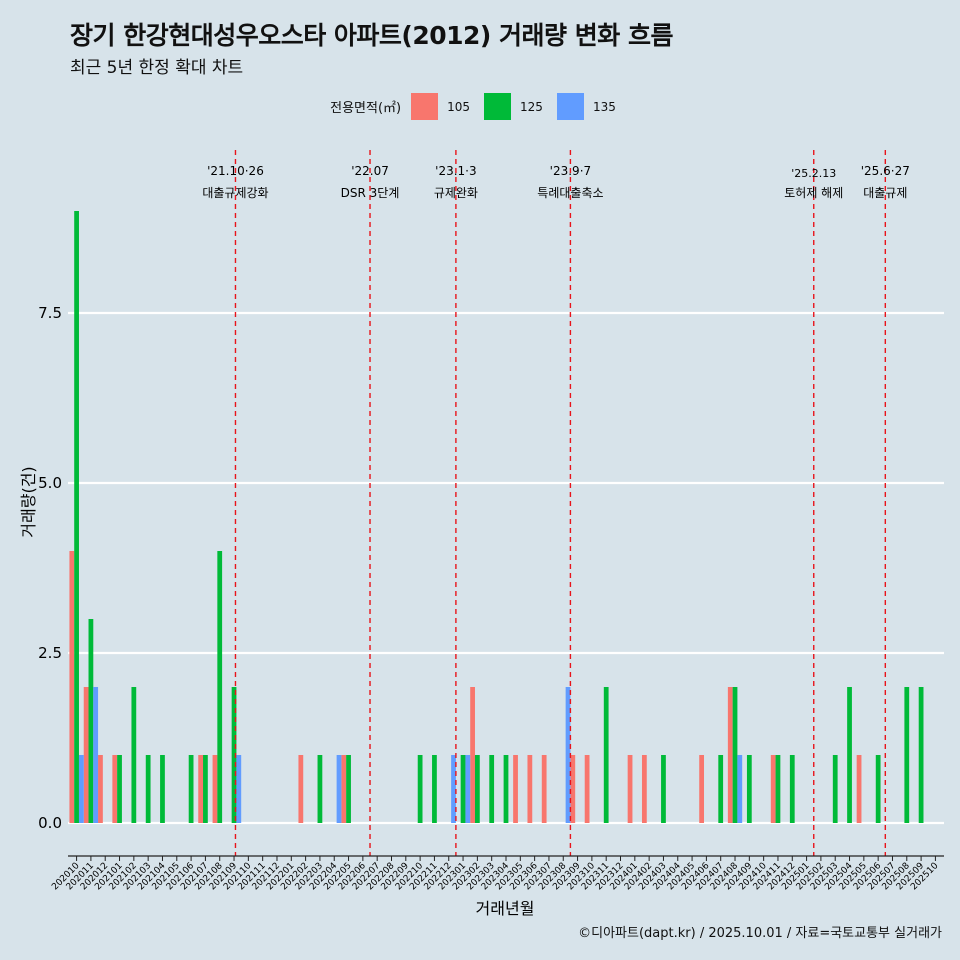  I want to click on annotation-label: 규제완화, so click(456, 193).